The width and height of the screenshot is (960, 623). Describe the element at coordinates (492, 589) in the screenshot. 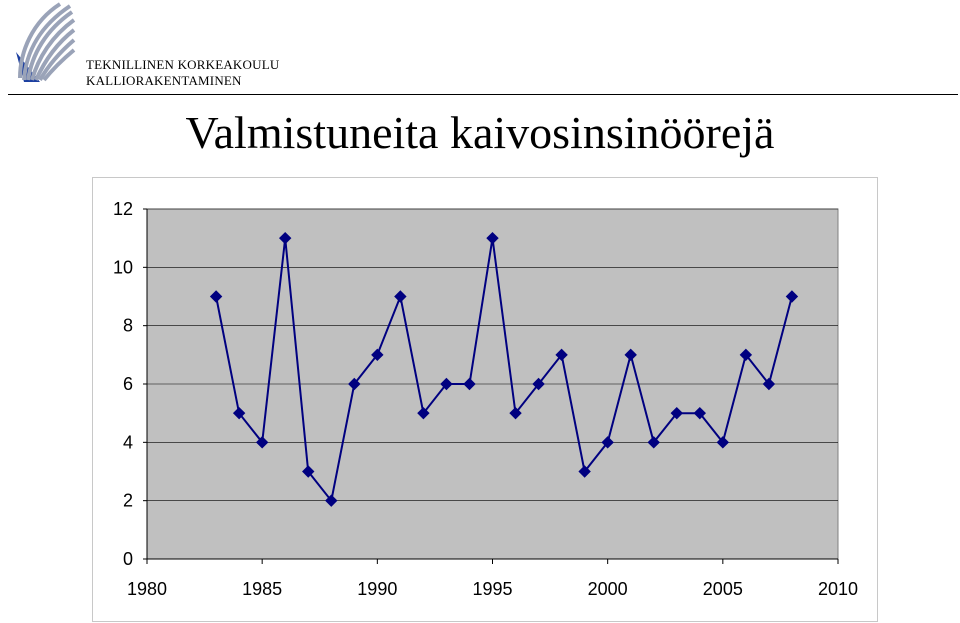

I see `x-tick-label: 1995` at that location.